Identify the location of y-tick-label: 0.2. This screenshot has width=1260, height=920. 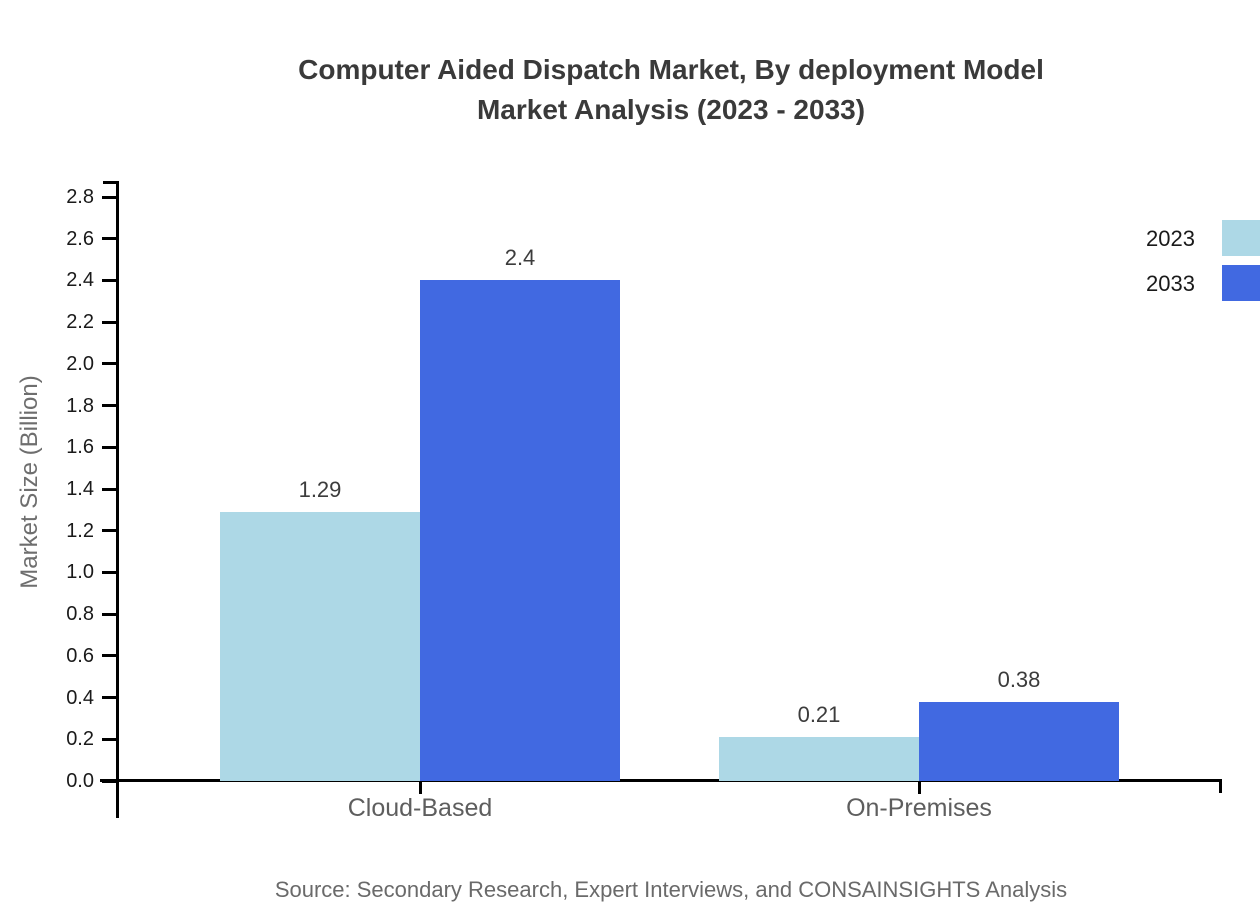
(80, 739).